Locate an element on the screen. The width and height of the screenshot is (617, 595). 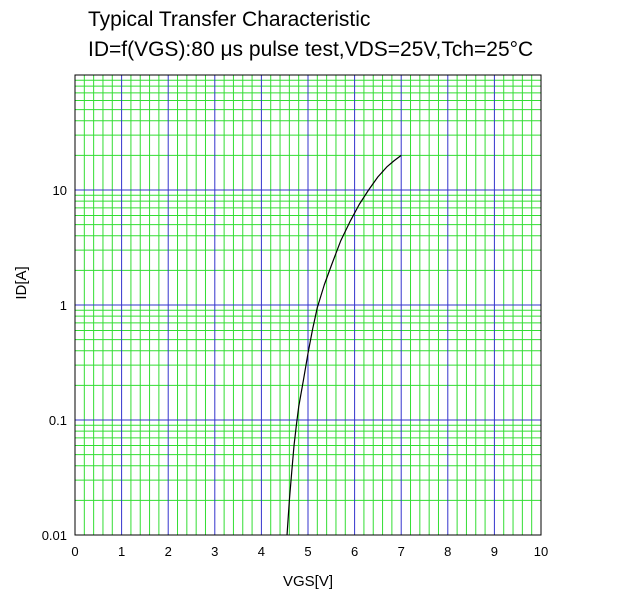
y-tick-label: 0.01 is located at coordinates (54, 535).